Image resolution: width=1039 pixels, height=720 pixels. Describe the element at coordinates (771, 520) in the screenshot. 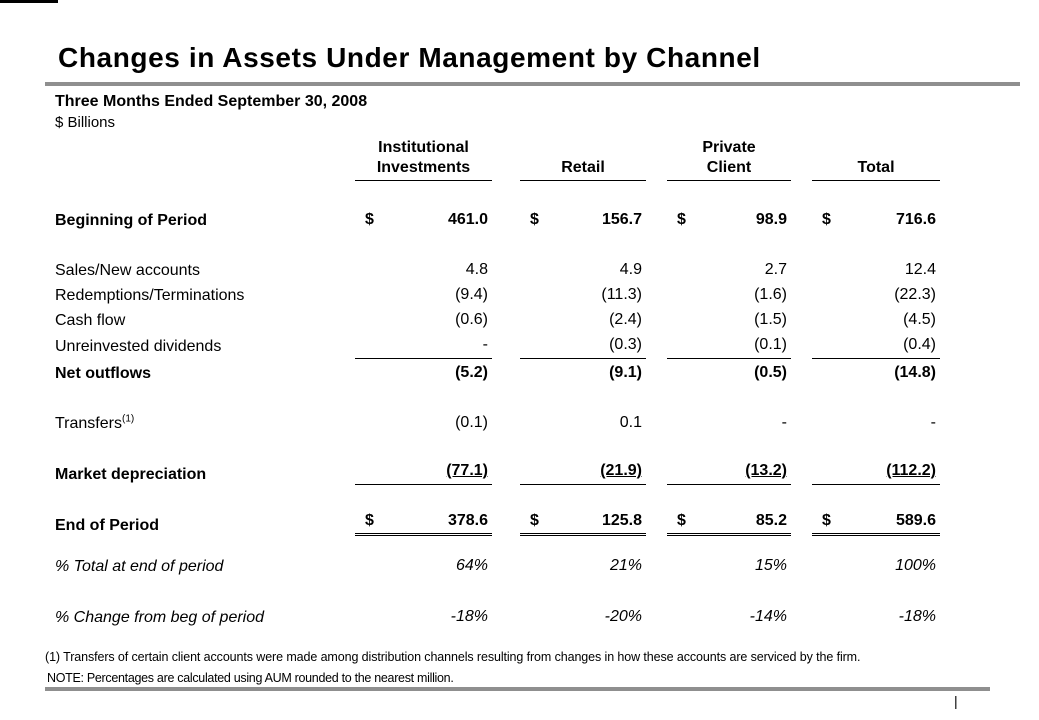

I see `cell-value: 85.2` at that location.